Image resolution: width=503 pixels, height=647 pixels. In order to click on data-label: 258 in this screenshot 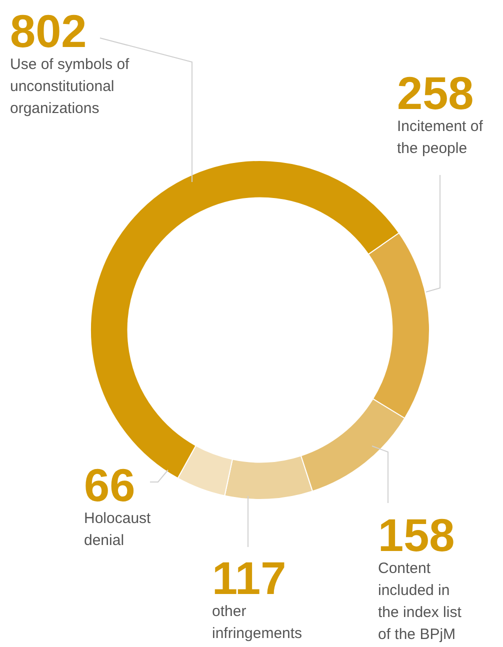, I will do `click(436, 93)`.